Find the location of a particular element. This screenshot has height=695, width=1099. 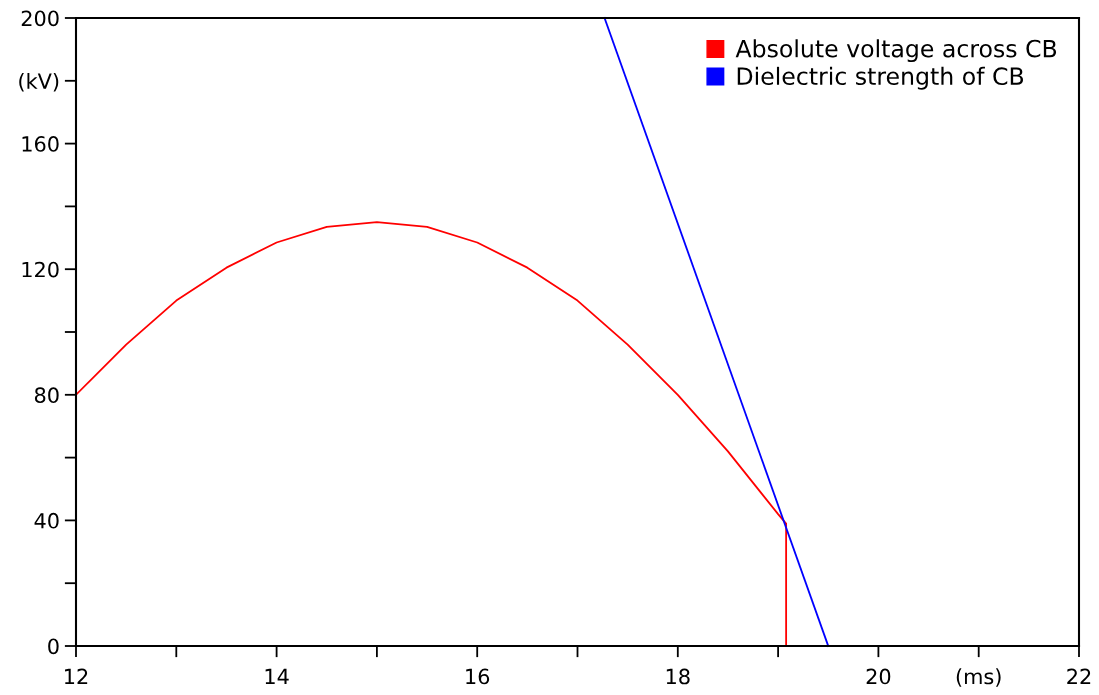

y-tick-label: 160 is located at coordinates (40, 144).